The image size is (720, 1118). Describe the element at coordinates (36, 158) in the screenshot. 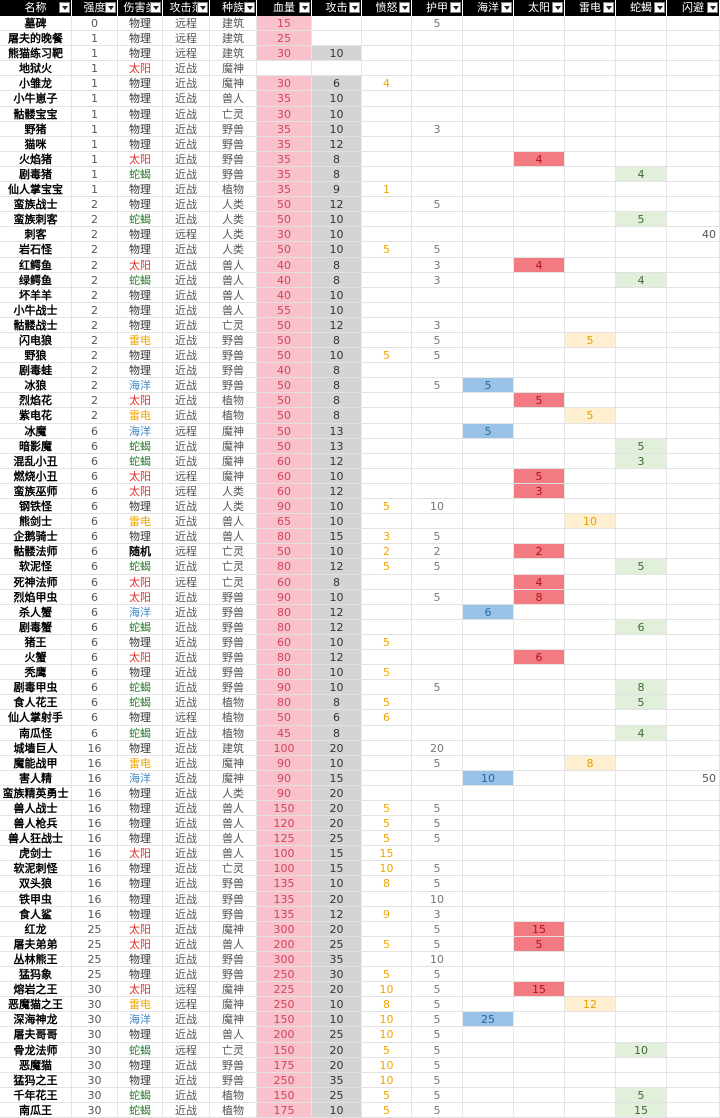

I see `cell-name: 火焰猪` at that location.